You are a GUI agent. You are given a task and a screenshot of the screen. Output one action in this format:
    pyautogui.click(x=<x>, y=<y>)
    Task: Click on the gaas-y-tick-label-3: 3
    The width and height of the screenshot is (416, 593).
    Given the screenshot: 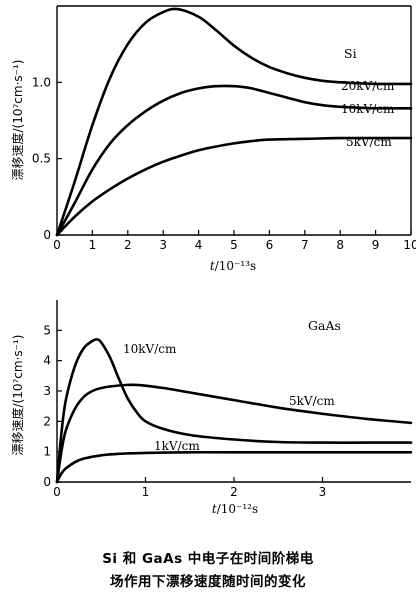 What is the action you would take?
    pyautogui.click(x=47, y=391)
    